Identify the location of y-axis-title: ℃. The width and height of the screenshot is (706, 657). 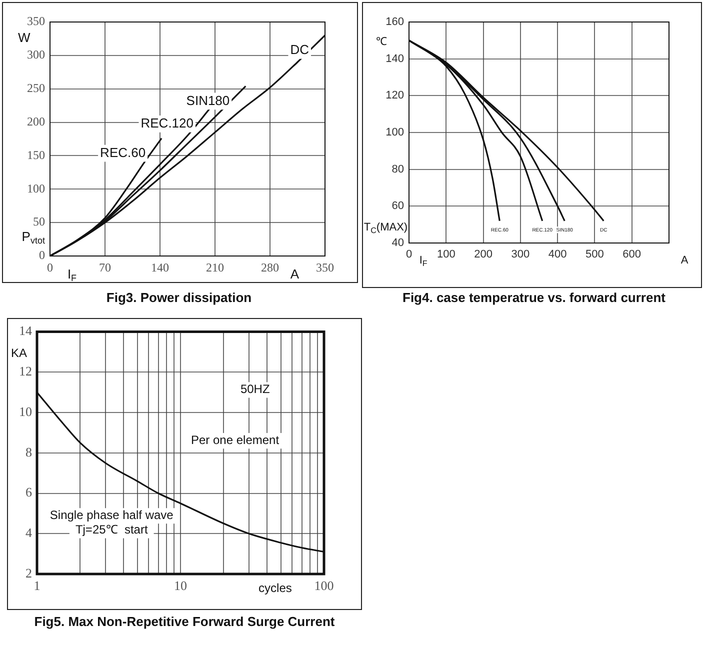
(381, 42).